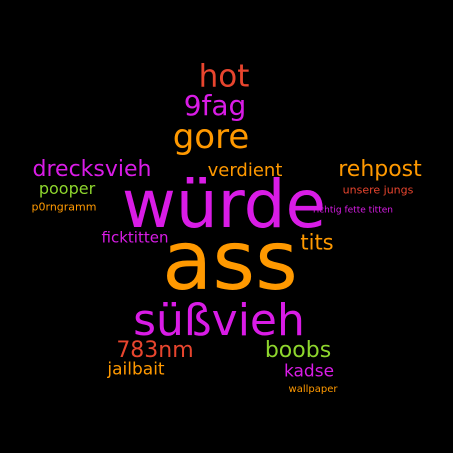  Describe the element at coordinates (219, 320) in the screenshot. I see `word-suessvieh: süßvieh` at that location.